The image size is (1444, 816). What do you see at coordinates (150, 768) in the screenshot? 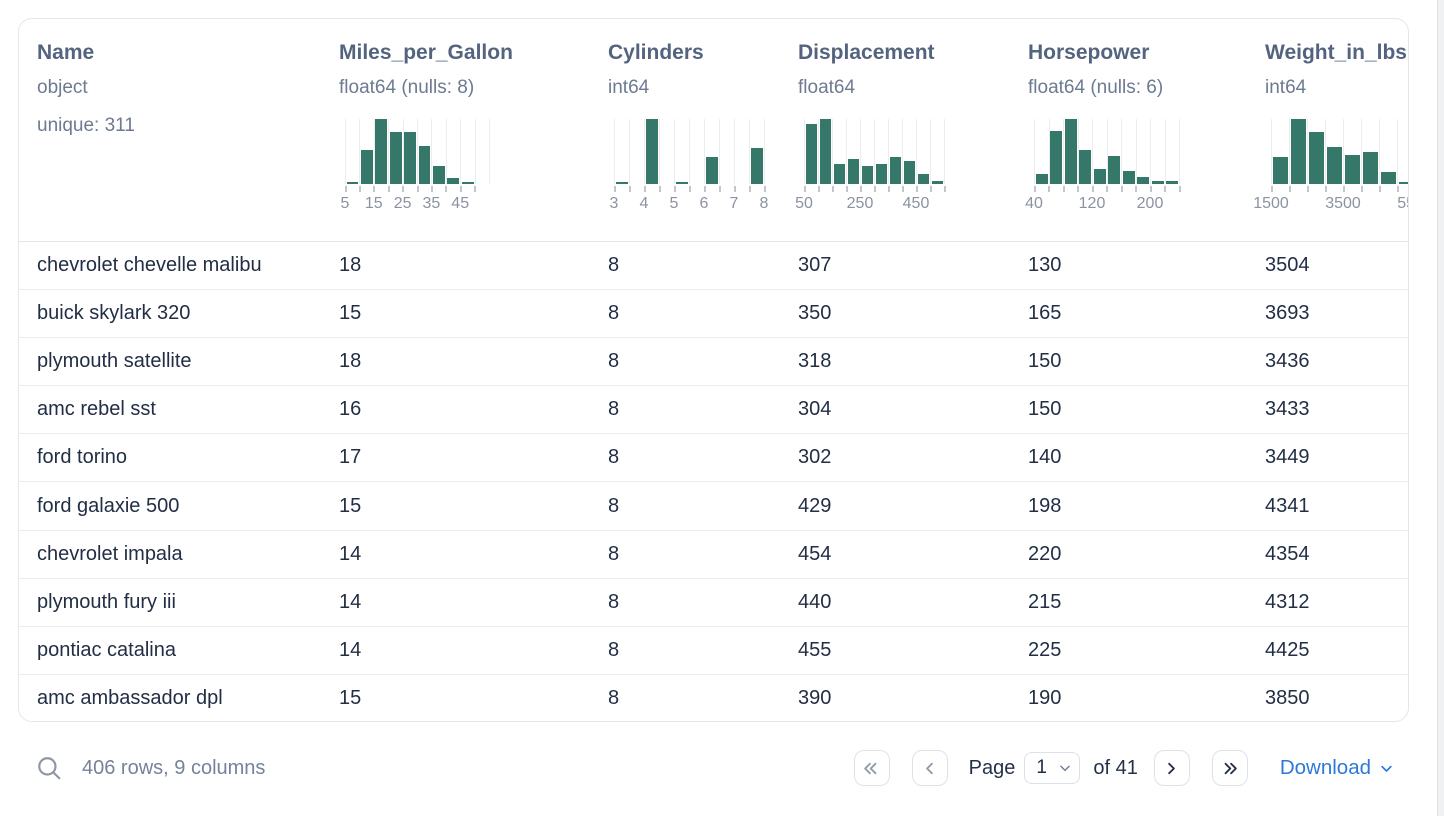
I see `footer-left: 406 rows, 9 columns` at bounding box center [150, 768].